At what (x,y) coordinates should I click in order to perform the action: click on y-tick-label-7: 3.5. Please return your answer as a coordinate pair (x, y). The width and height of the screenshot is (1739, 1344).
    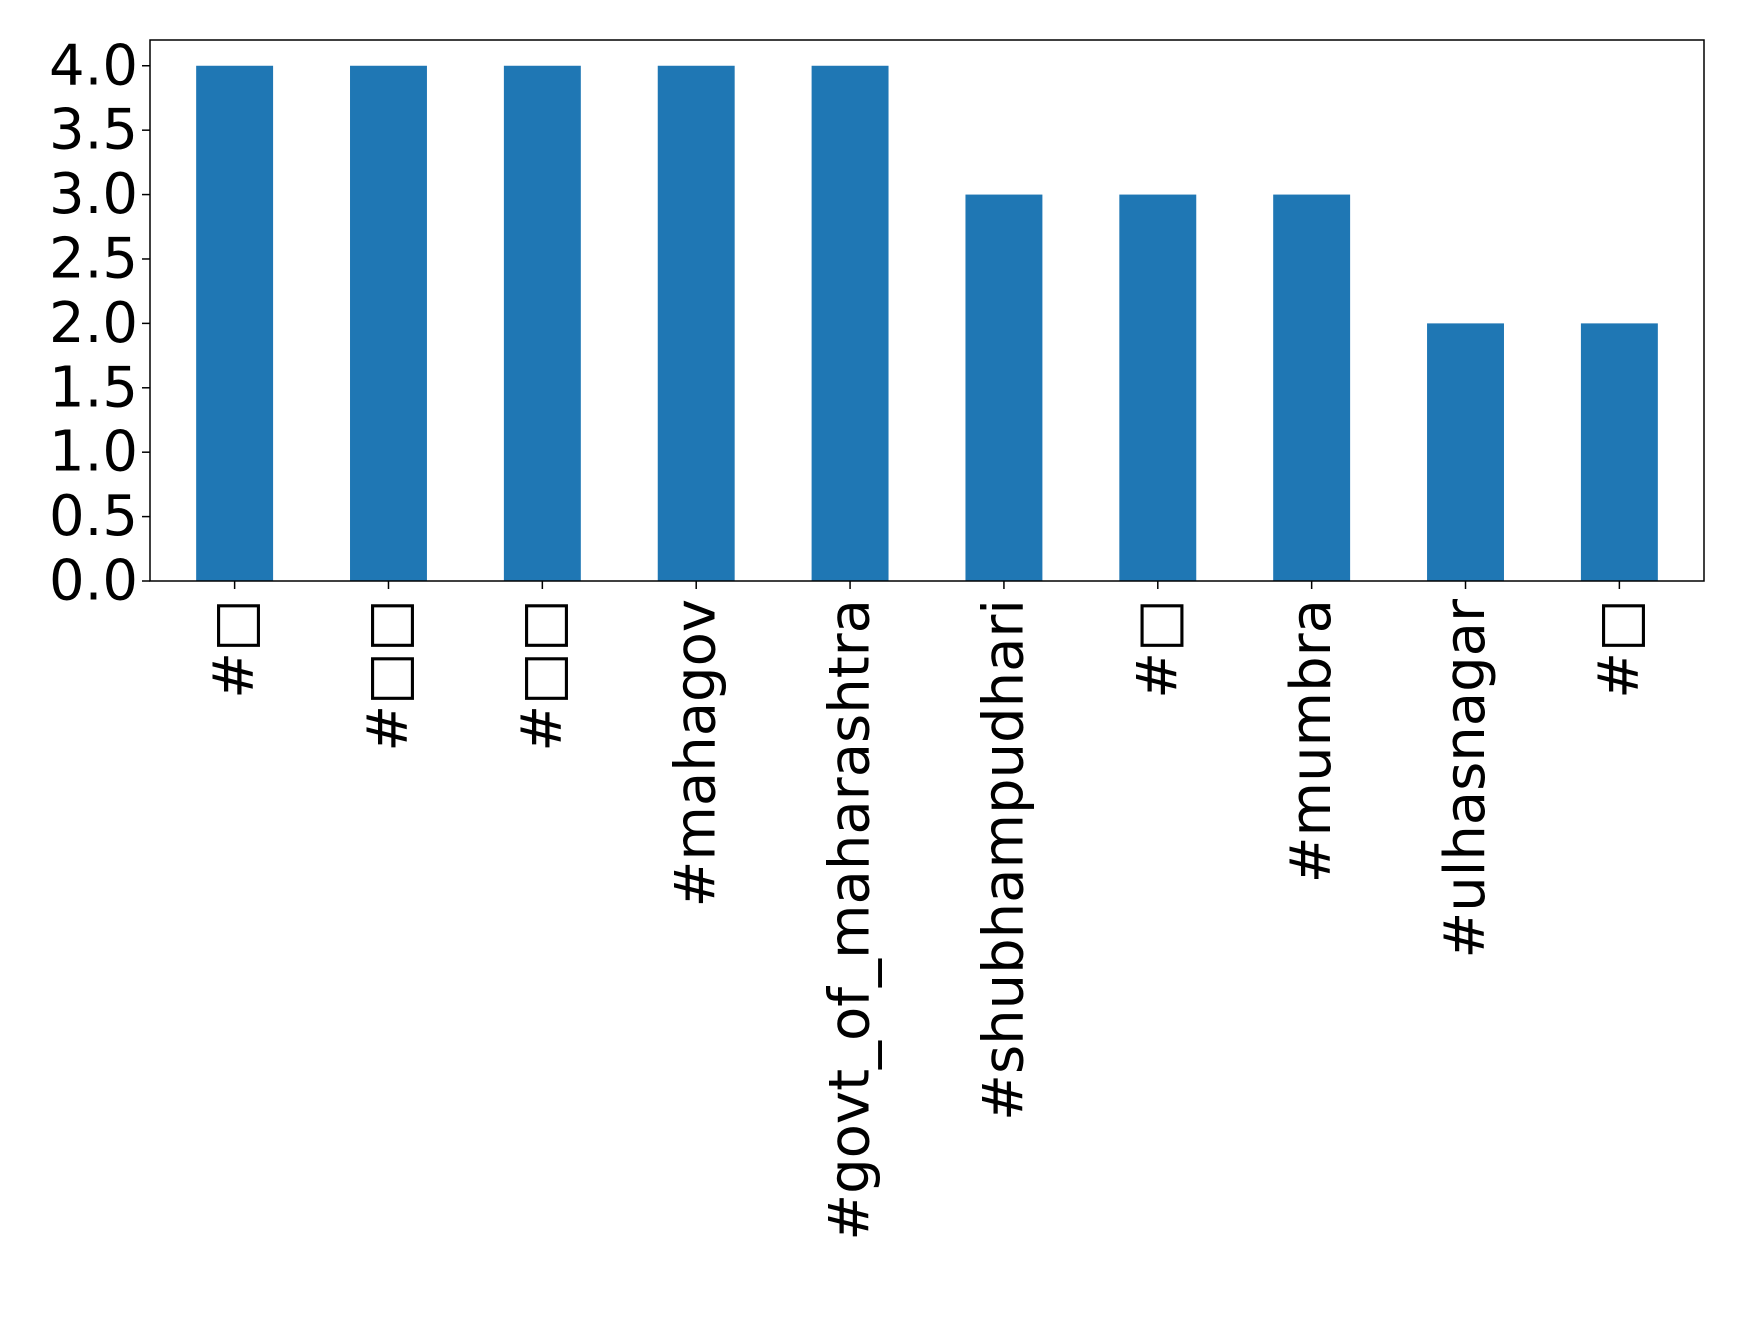
    Looking at the image, I should click on (93, 130).